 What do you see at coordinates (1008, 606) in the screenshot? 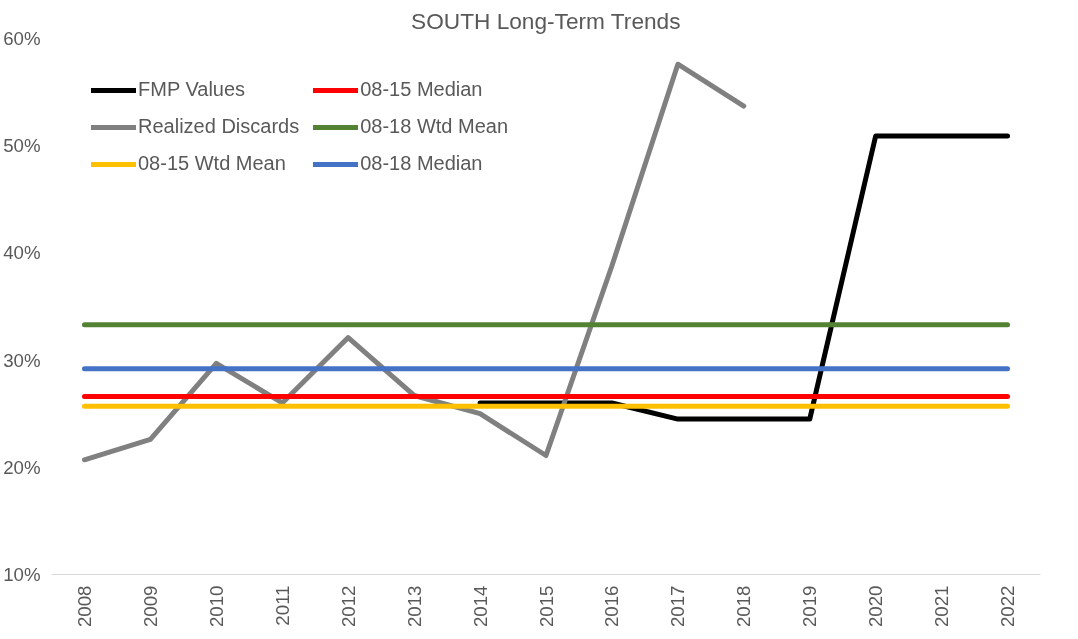
I see `x-tick-label: 2022` at bounding box center [1008, 606].